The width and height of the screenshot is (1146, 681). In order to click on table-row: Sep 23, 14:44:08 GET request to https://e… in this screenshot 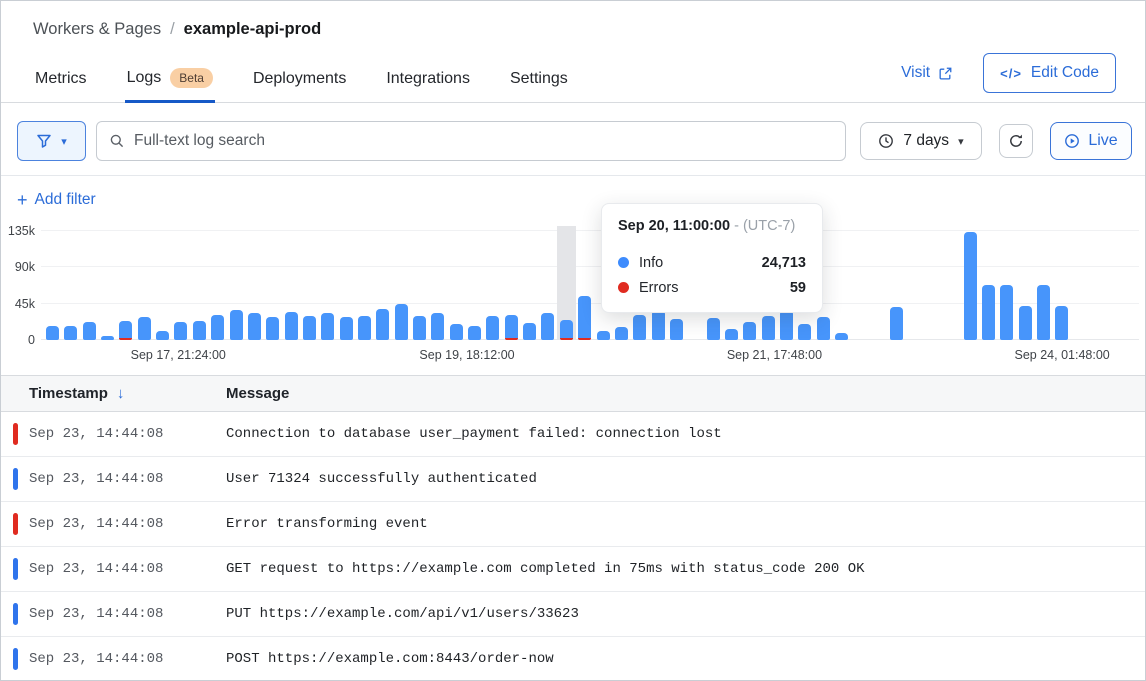, I will do `click(573, 569)`.